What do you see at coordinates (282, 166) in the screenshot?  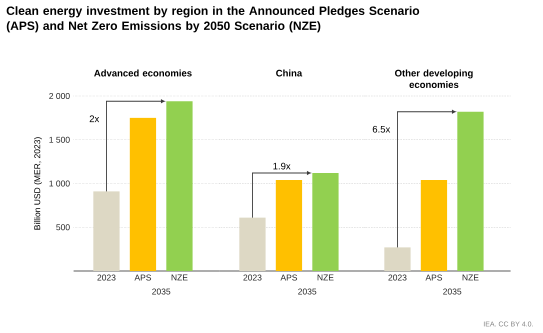 I see `annotation: 1.9x` at bounding box center [282, 166].